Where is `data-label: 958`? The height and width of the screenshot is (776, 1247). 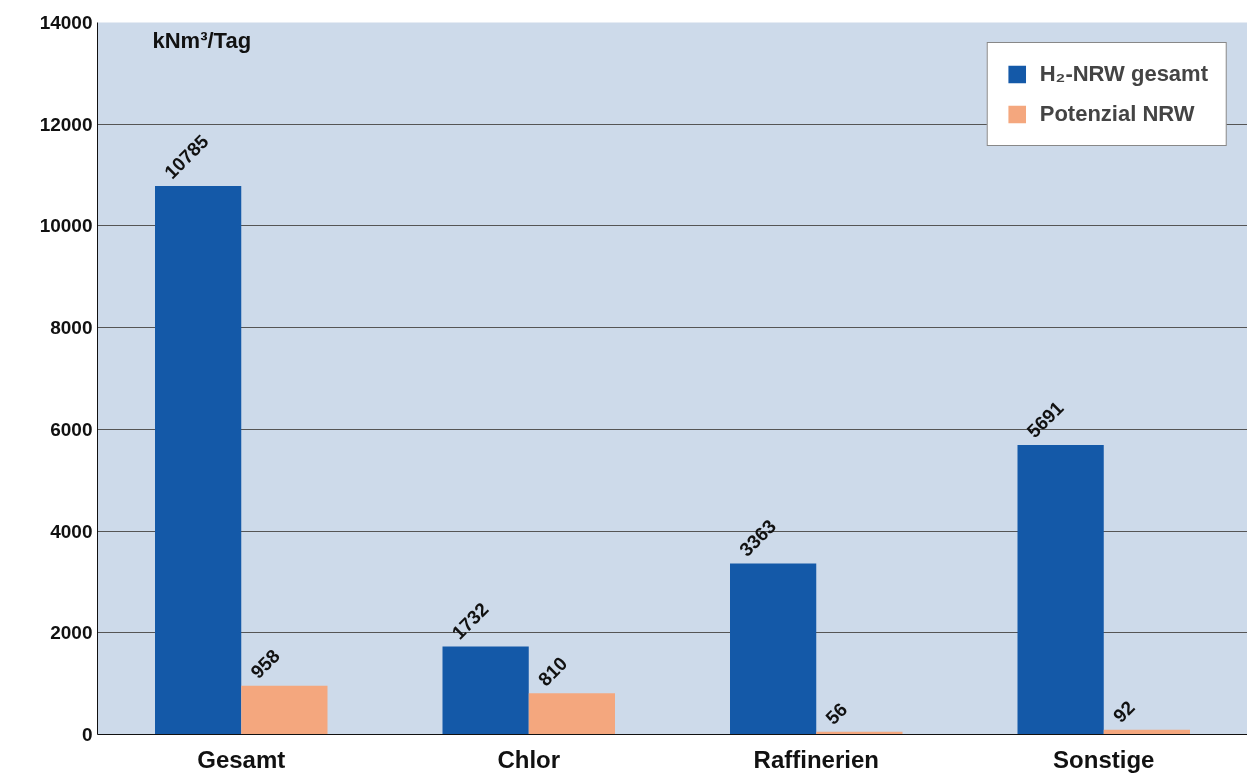
data-label: 958 is located at coordinates (265, 664).